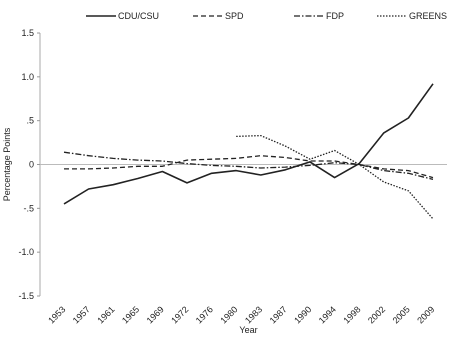  Describe the element at coordinates (26, 296) in the screenshot. I see `y-tick-label: -1.5` at that location.